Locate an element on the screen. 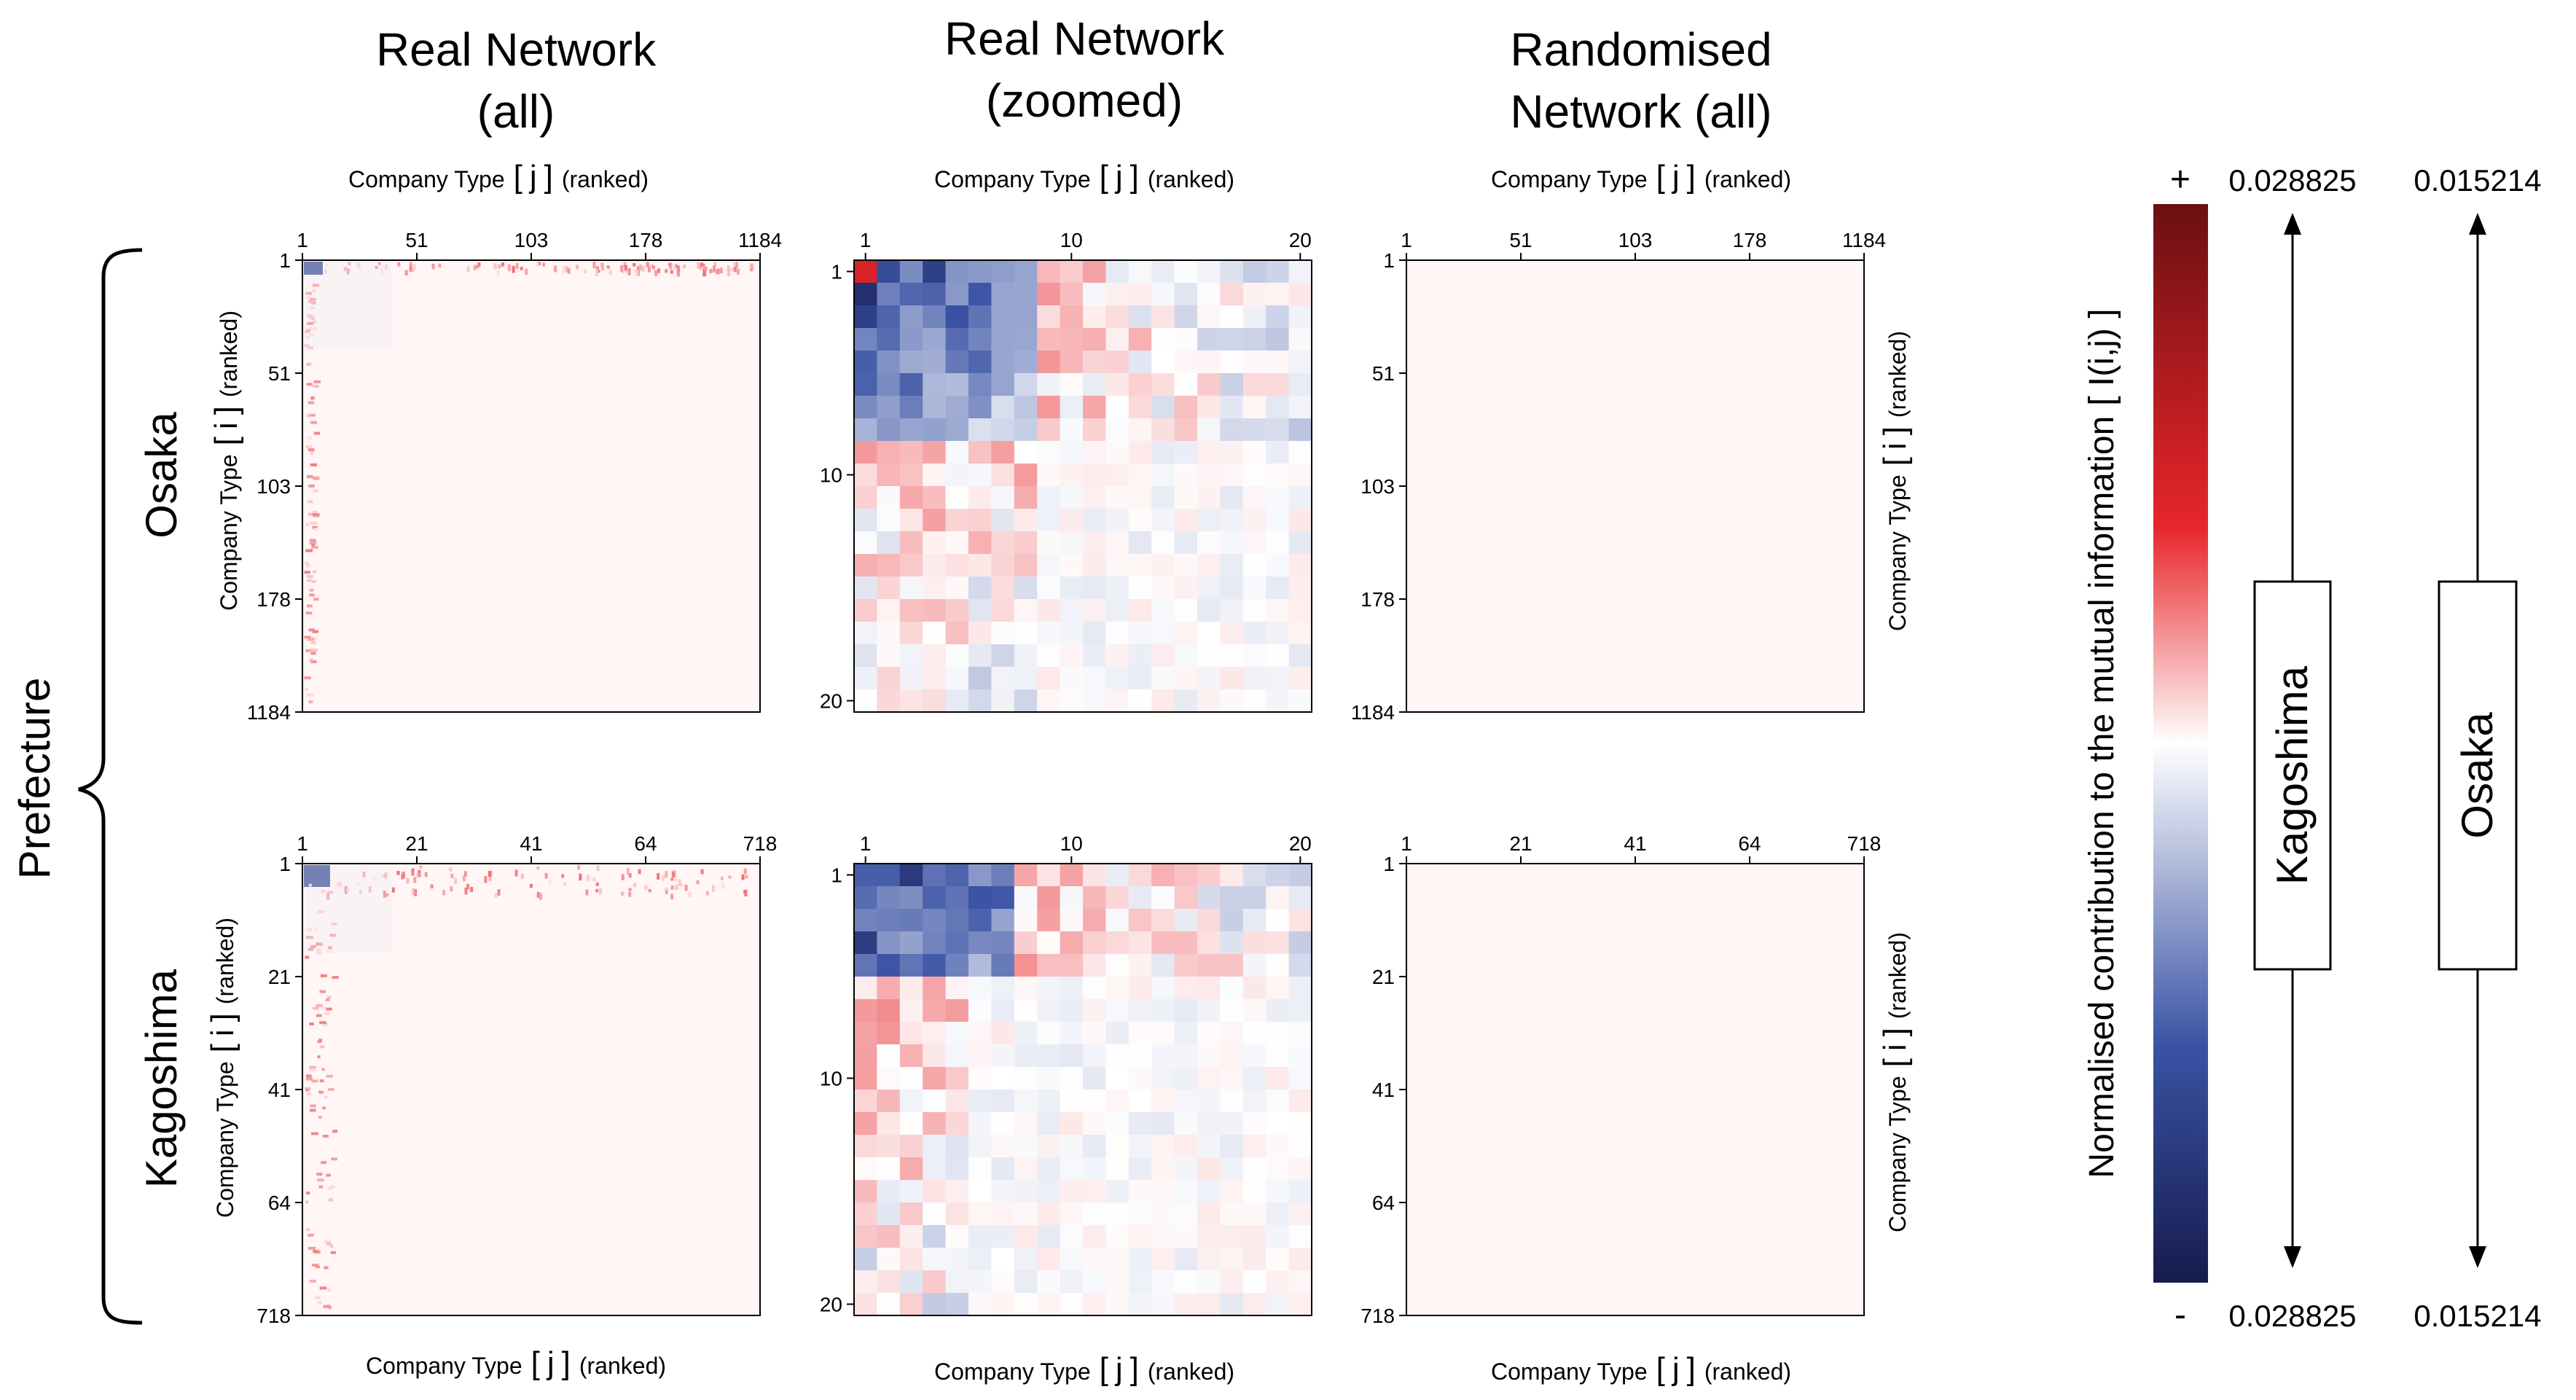 The height and width of the screenshot is (1400, 2576). x-tick-label: 178 is located at coordinates (1750, 240).